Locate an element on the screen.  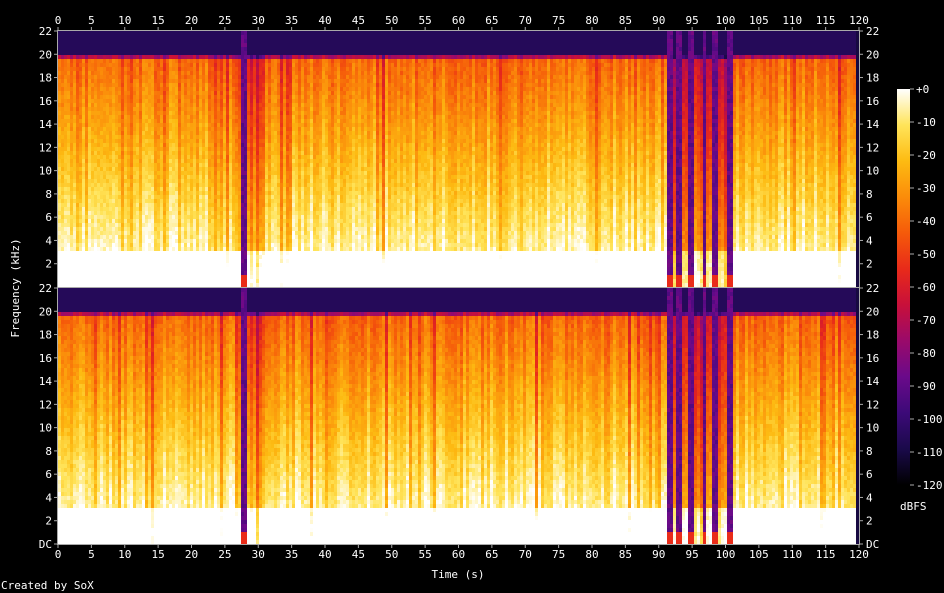
x-tick-label: 25 is located at coordinates (224, 554).